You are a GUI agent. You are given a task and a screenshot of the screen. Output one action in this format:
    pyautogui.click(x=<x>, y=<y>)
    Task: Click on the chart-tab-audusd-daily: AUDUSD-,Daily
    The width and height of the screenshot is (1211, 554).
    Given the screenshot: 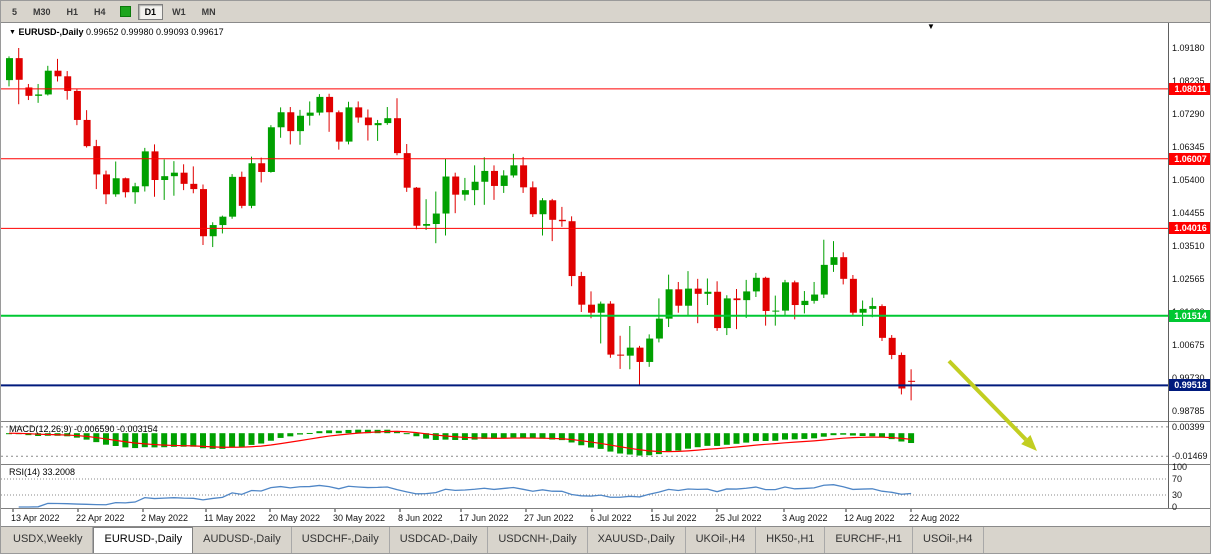 What is the action you would take?
    pyautogui.click(x=242, y=540)
    